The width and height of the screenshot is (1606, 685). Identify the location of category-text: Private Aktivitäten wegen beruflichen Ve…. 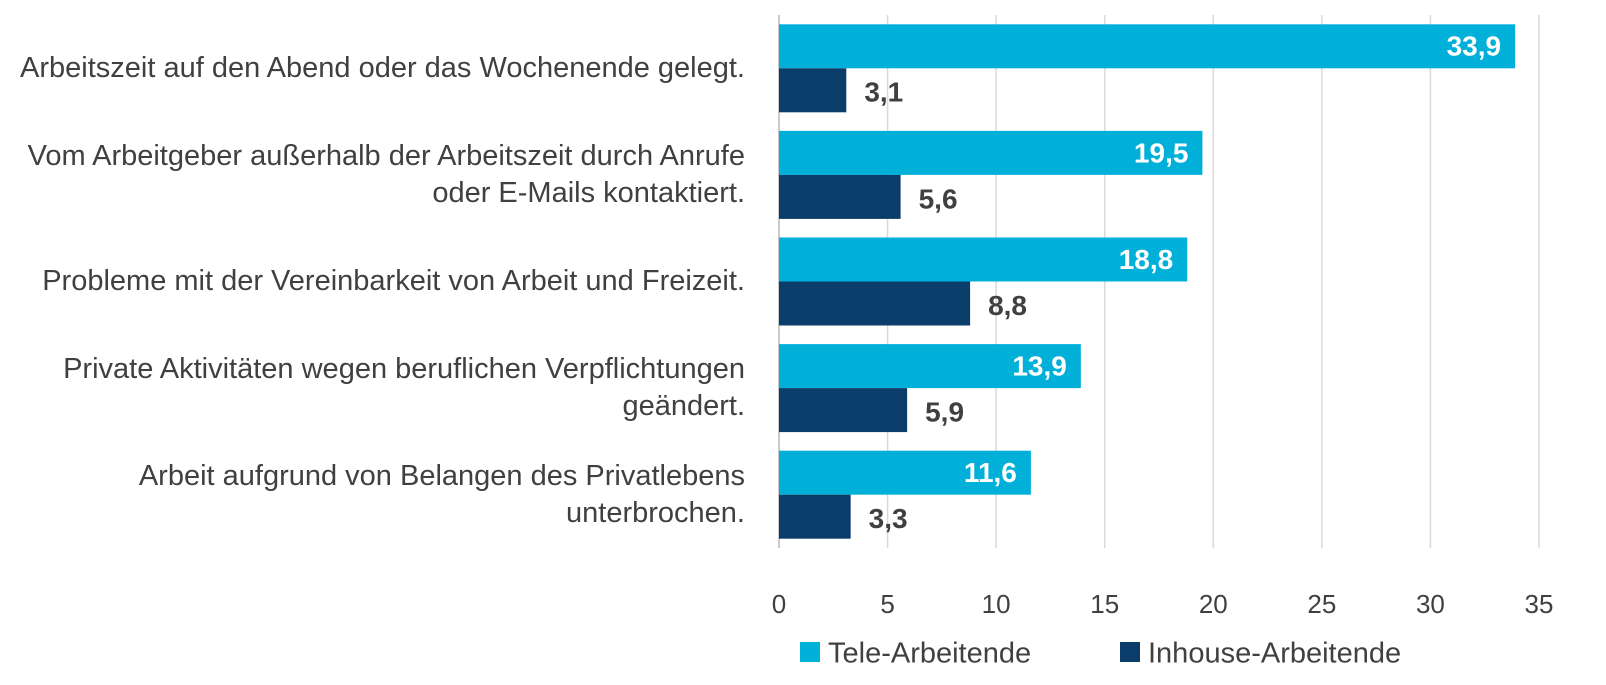
(404, 388).